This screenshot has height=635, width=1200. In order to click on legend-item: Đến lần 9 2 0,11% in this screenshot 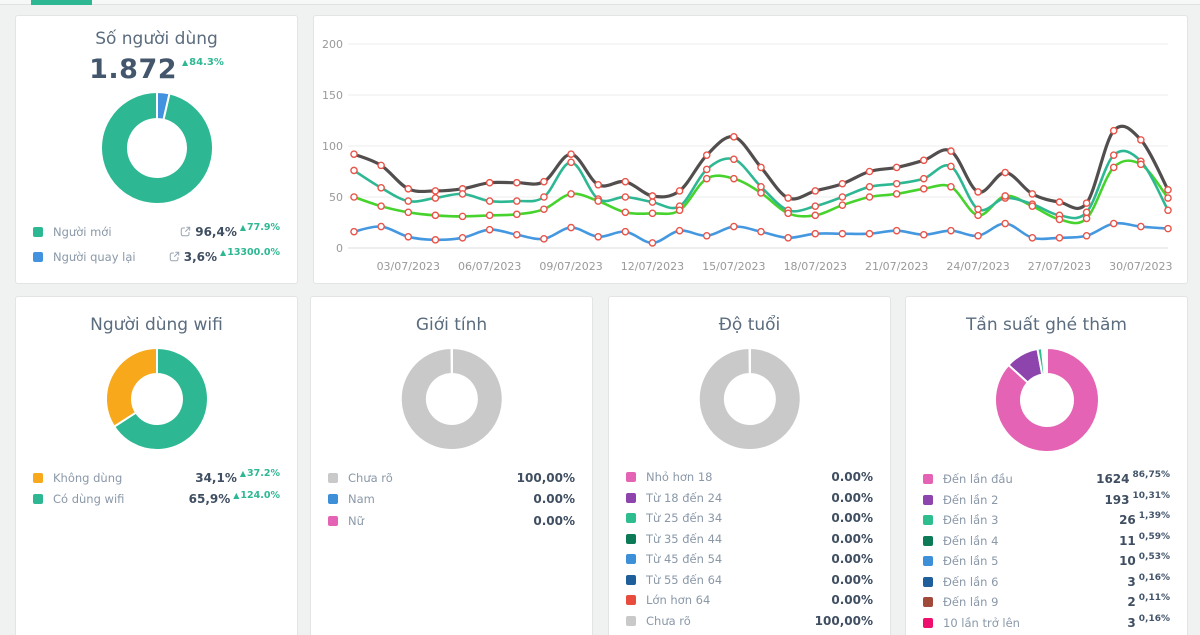, I will do `click(1046, 602)`.